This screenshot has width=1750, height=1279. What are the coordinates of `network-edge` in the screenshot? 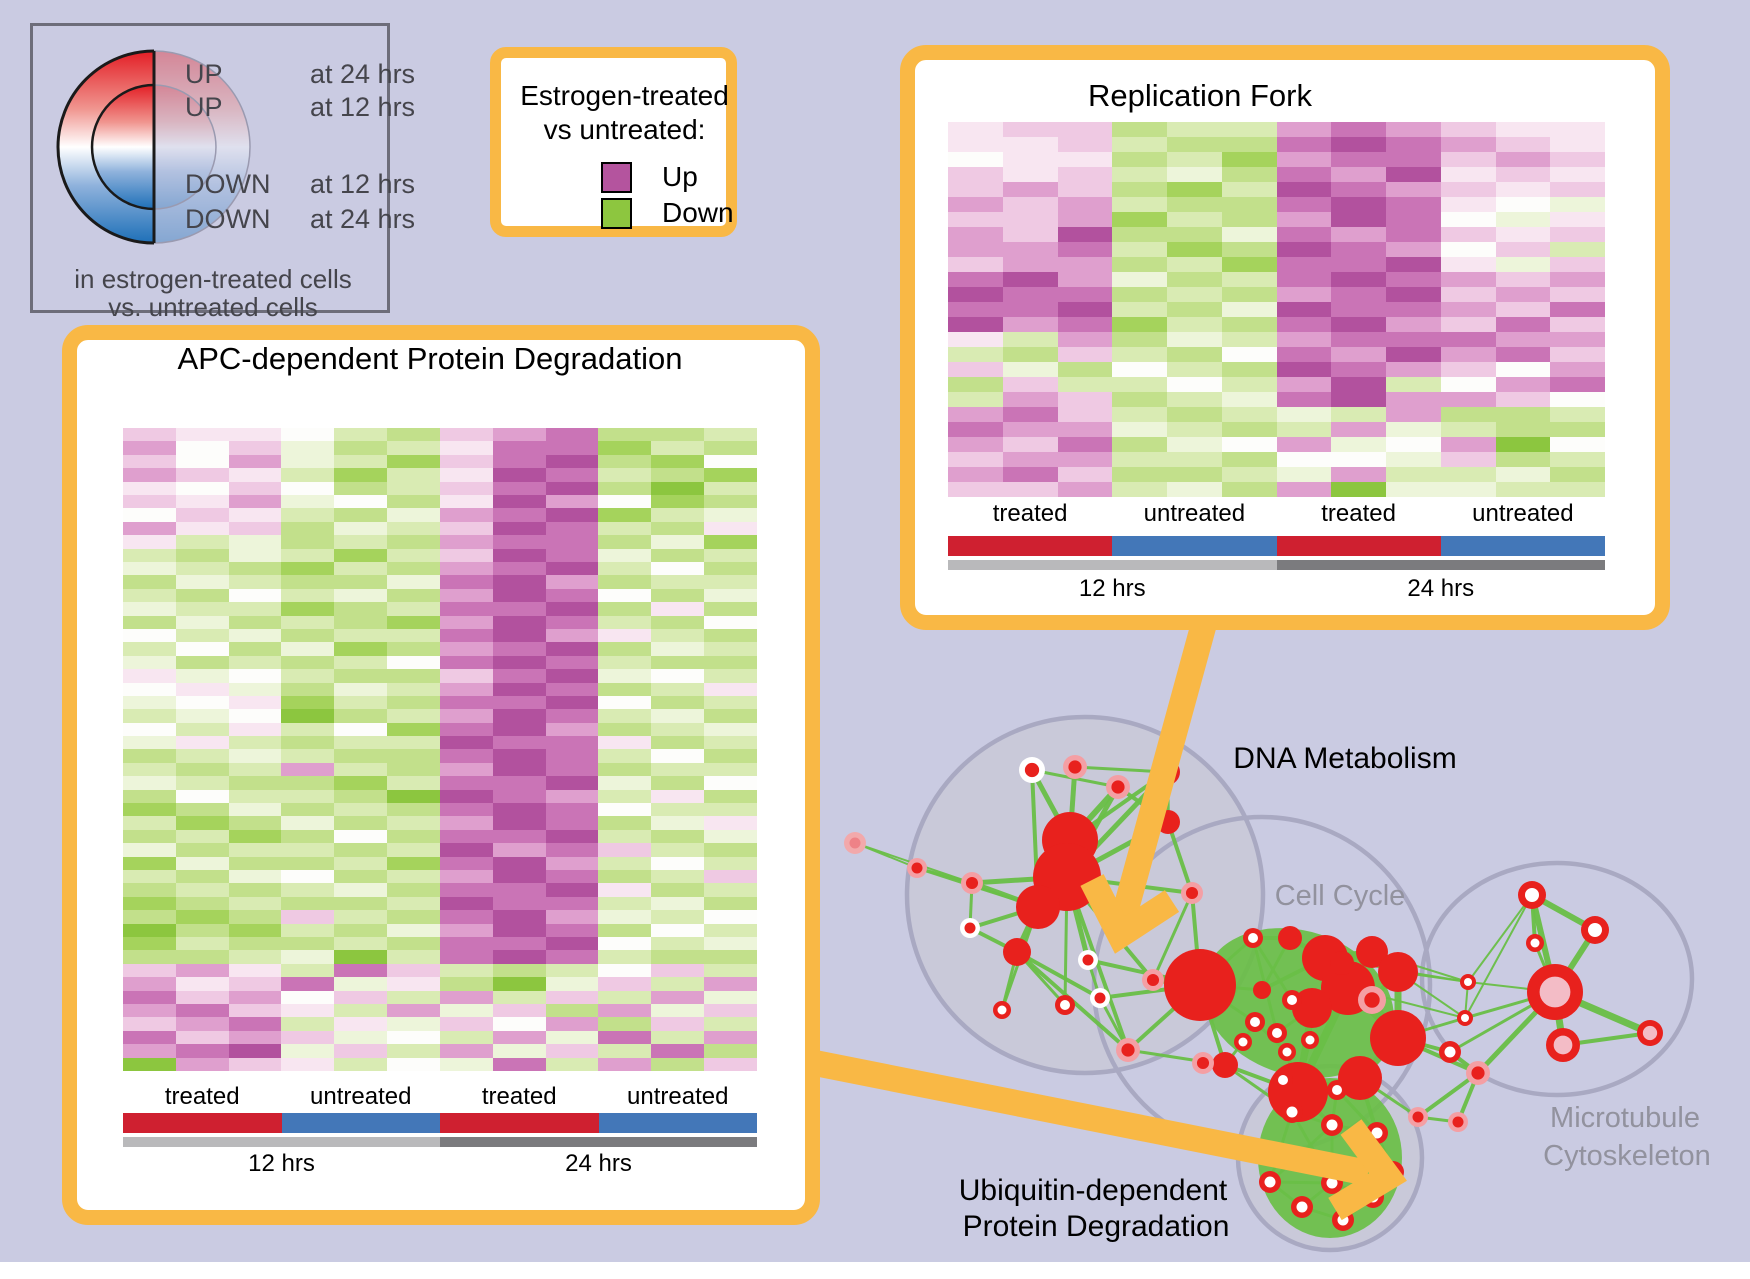 It's located at (1498, 956).